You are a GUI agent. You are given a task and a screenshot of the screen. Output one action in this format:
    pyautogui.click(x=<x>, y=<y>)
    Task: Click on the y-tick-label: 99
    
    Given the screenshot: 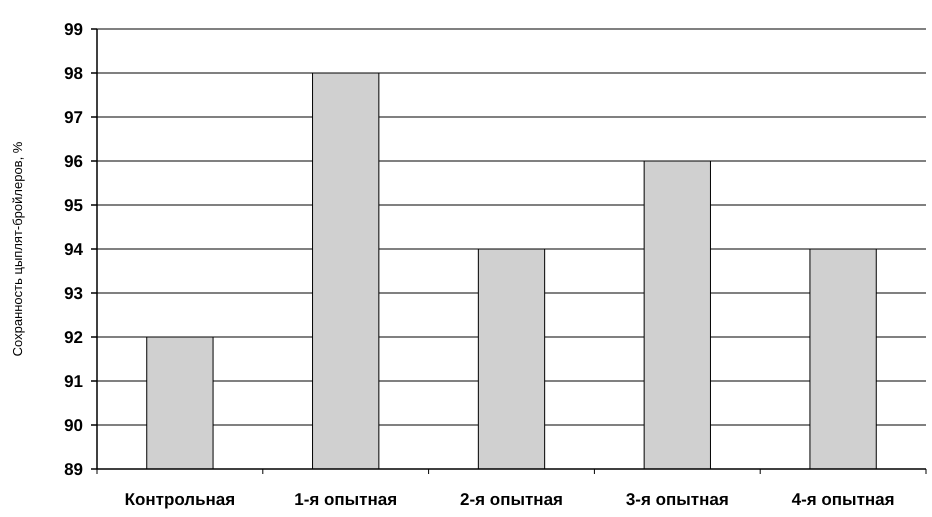 What is the action you would take?
    pyautogui.click(x=73, y=29)
    